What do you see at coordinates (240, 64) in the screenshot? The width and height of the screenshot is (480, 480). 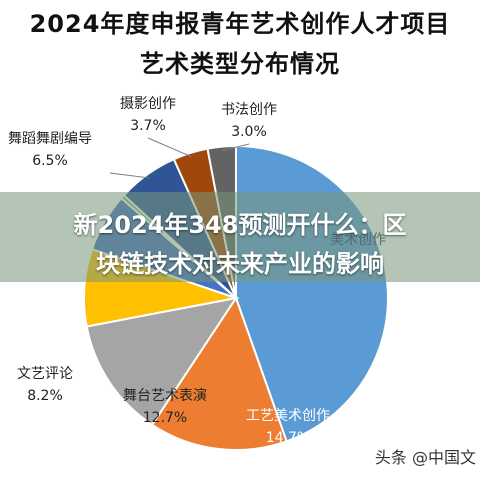 I see `chart-subtitle: 艺术类型分布情况` at bounding box center [240, 64].